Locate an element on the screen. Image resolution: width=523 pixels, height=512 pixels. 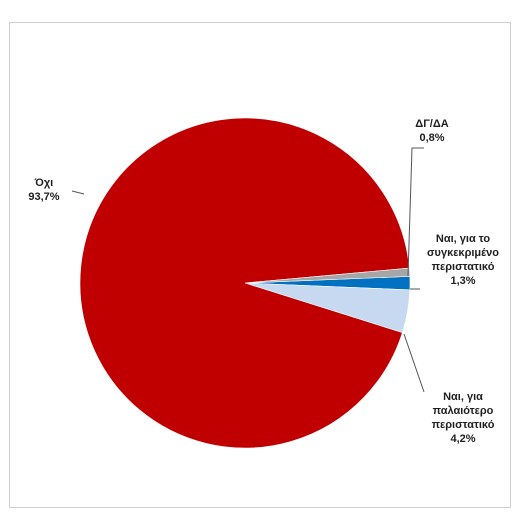
label-nai-older: Ναι, για παλαιότερο περιστατικό 4,2% is located at coordinates (463, 418).